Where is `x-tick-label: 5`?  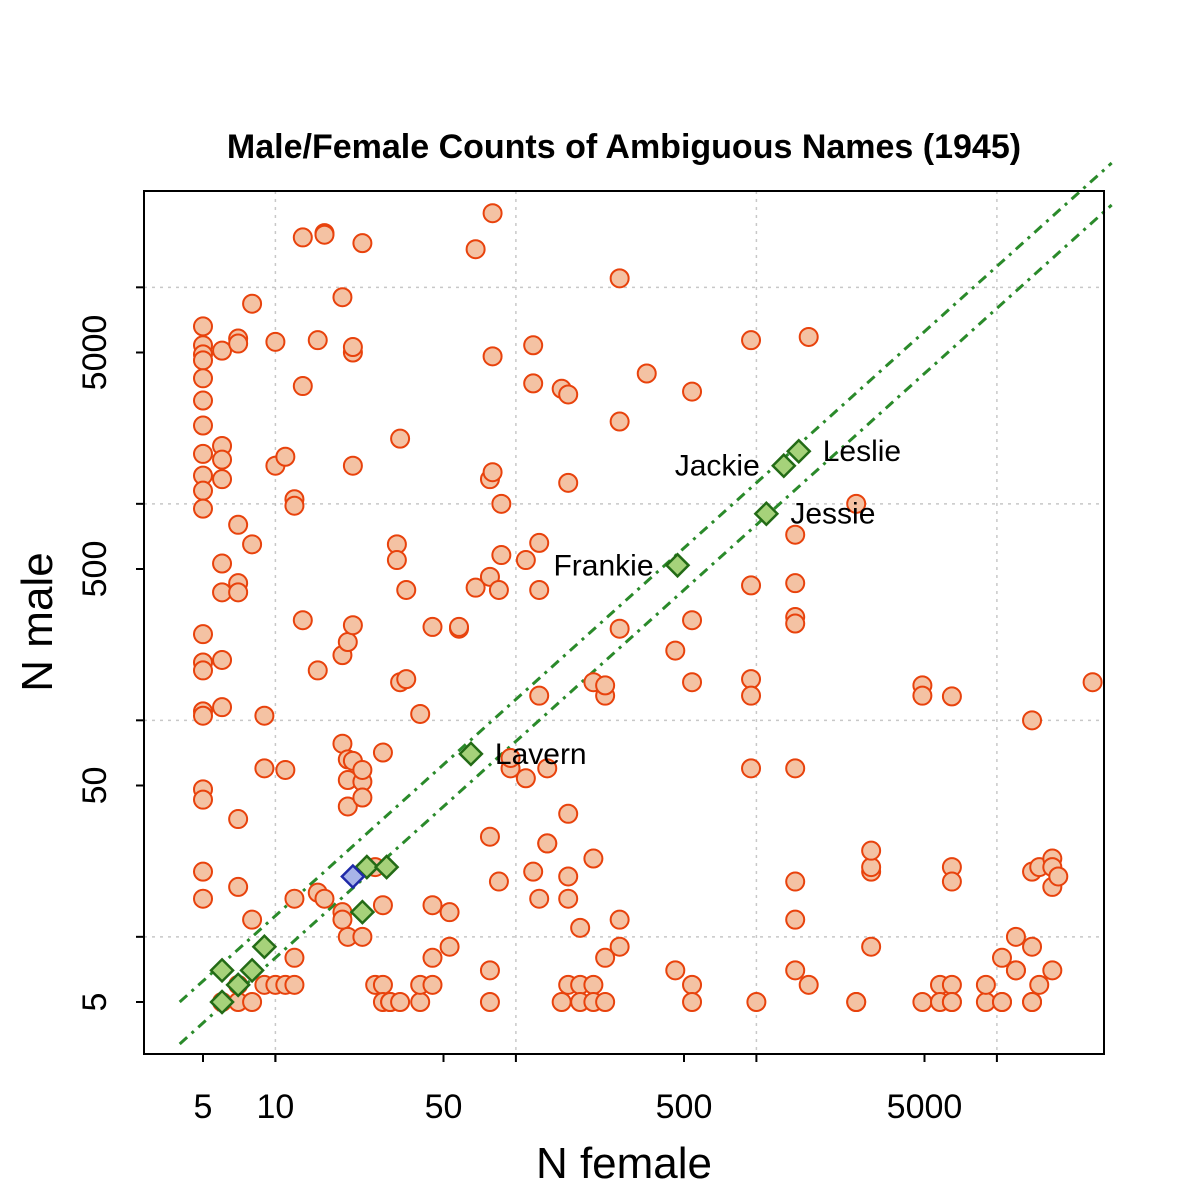 x-tick-label: 5 is located at coordinates (203, 1107).